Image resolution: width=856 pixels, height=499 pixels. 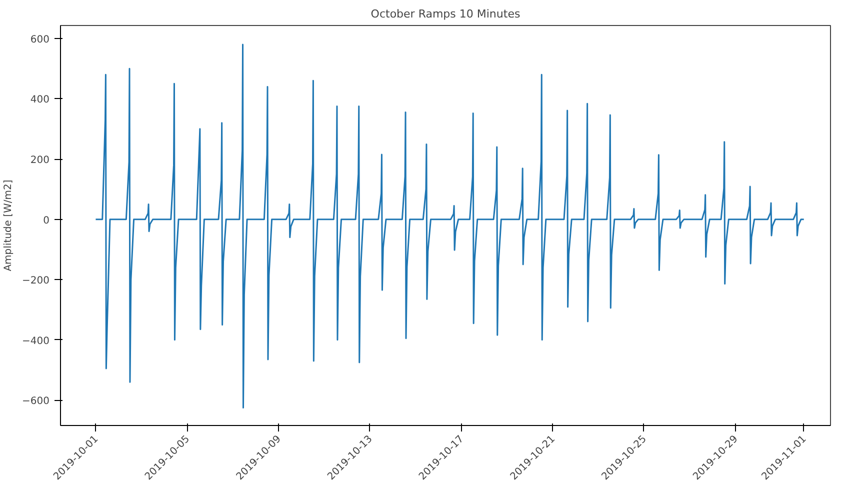 What do you see at coordinates (36, 341) in the screenshot?
I see `y-tick-label: −400` at bounding box center [36, 341].